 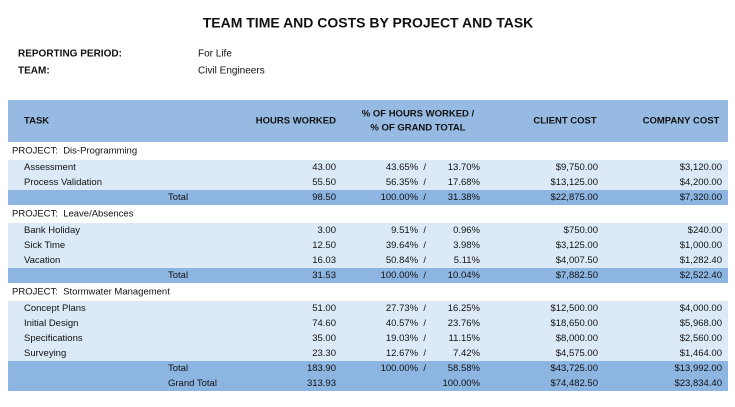 What do you see at coordinates (215, 54) in the screenshot?
I see `period-value: For Life` at bounding box center [215, 54].